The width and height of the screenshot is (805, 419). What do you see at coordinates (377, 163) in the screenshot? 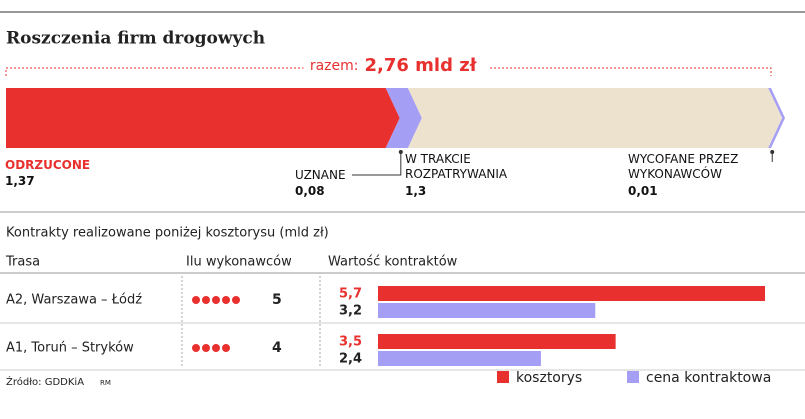
I see `leader-line` at bounding box center [377, 163].